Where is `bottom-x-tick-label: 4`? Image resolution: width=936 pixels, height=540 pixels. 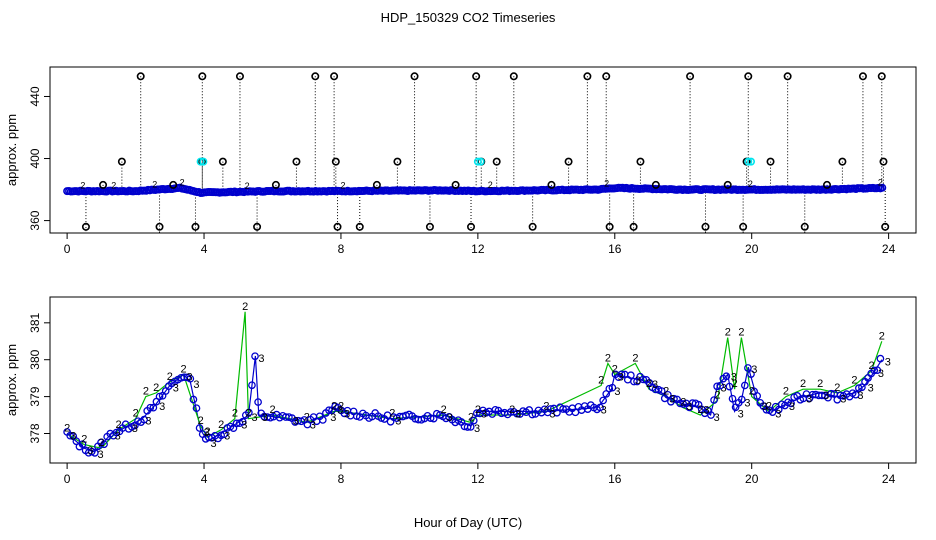 bottom-x-tick-label: 4 is located at coordinates (204, 479).